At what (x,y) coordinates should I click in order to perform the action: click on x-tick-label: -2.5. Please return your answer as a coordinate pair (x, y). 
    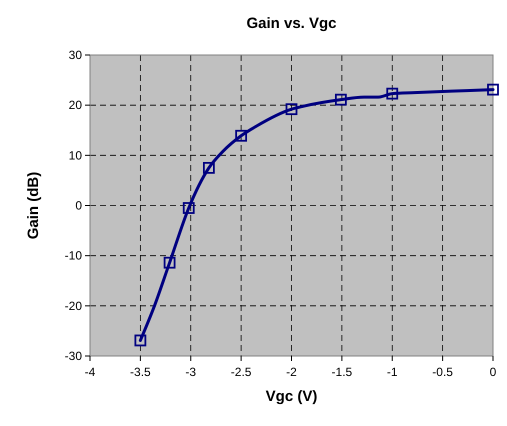
    Looking at the image, I should click on (241, 372).